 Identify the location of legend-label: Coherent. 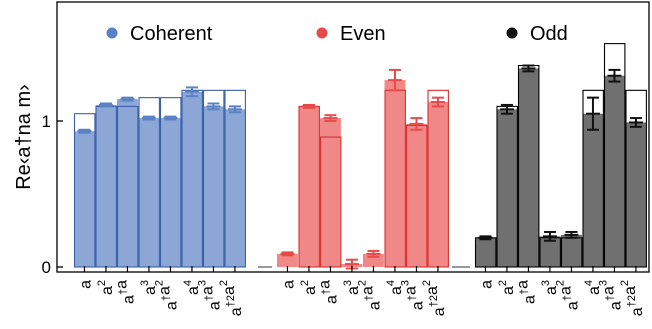
(171, 34).